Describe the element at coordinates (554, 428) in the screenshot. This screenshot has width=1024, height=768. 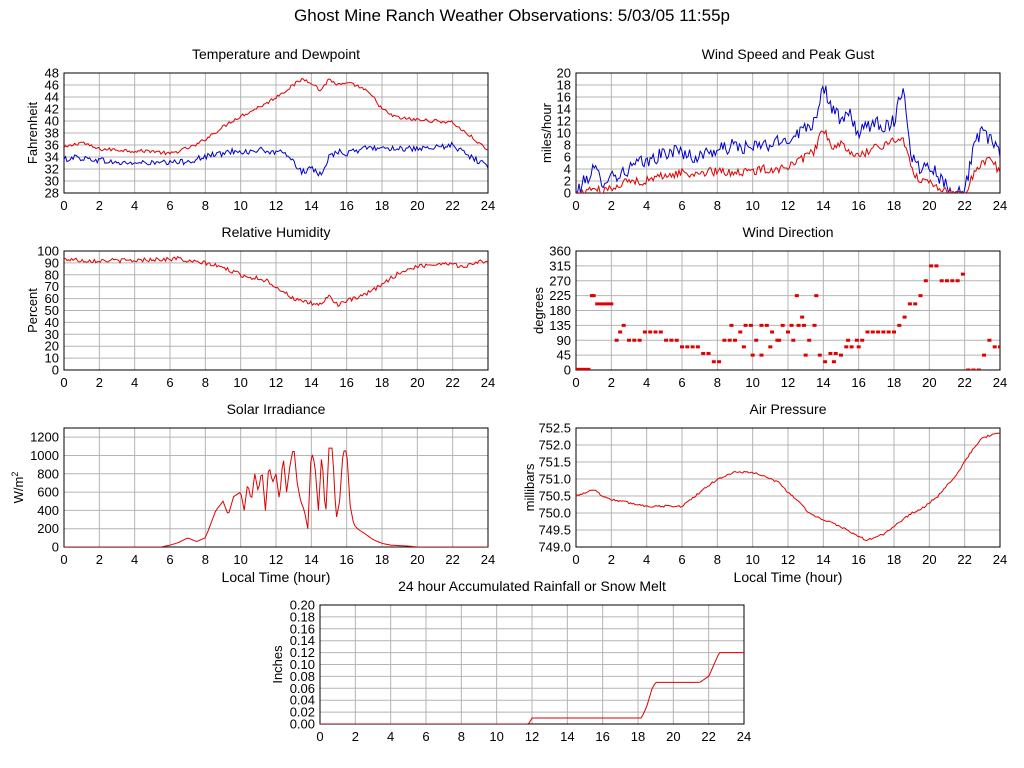
I see `y-tick-label: 752.5` at that location.